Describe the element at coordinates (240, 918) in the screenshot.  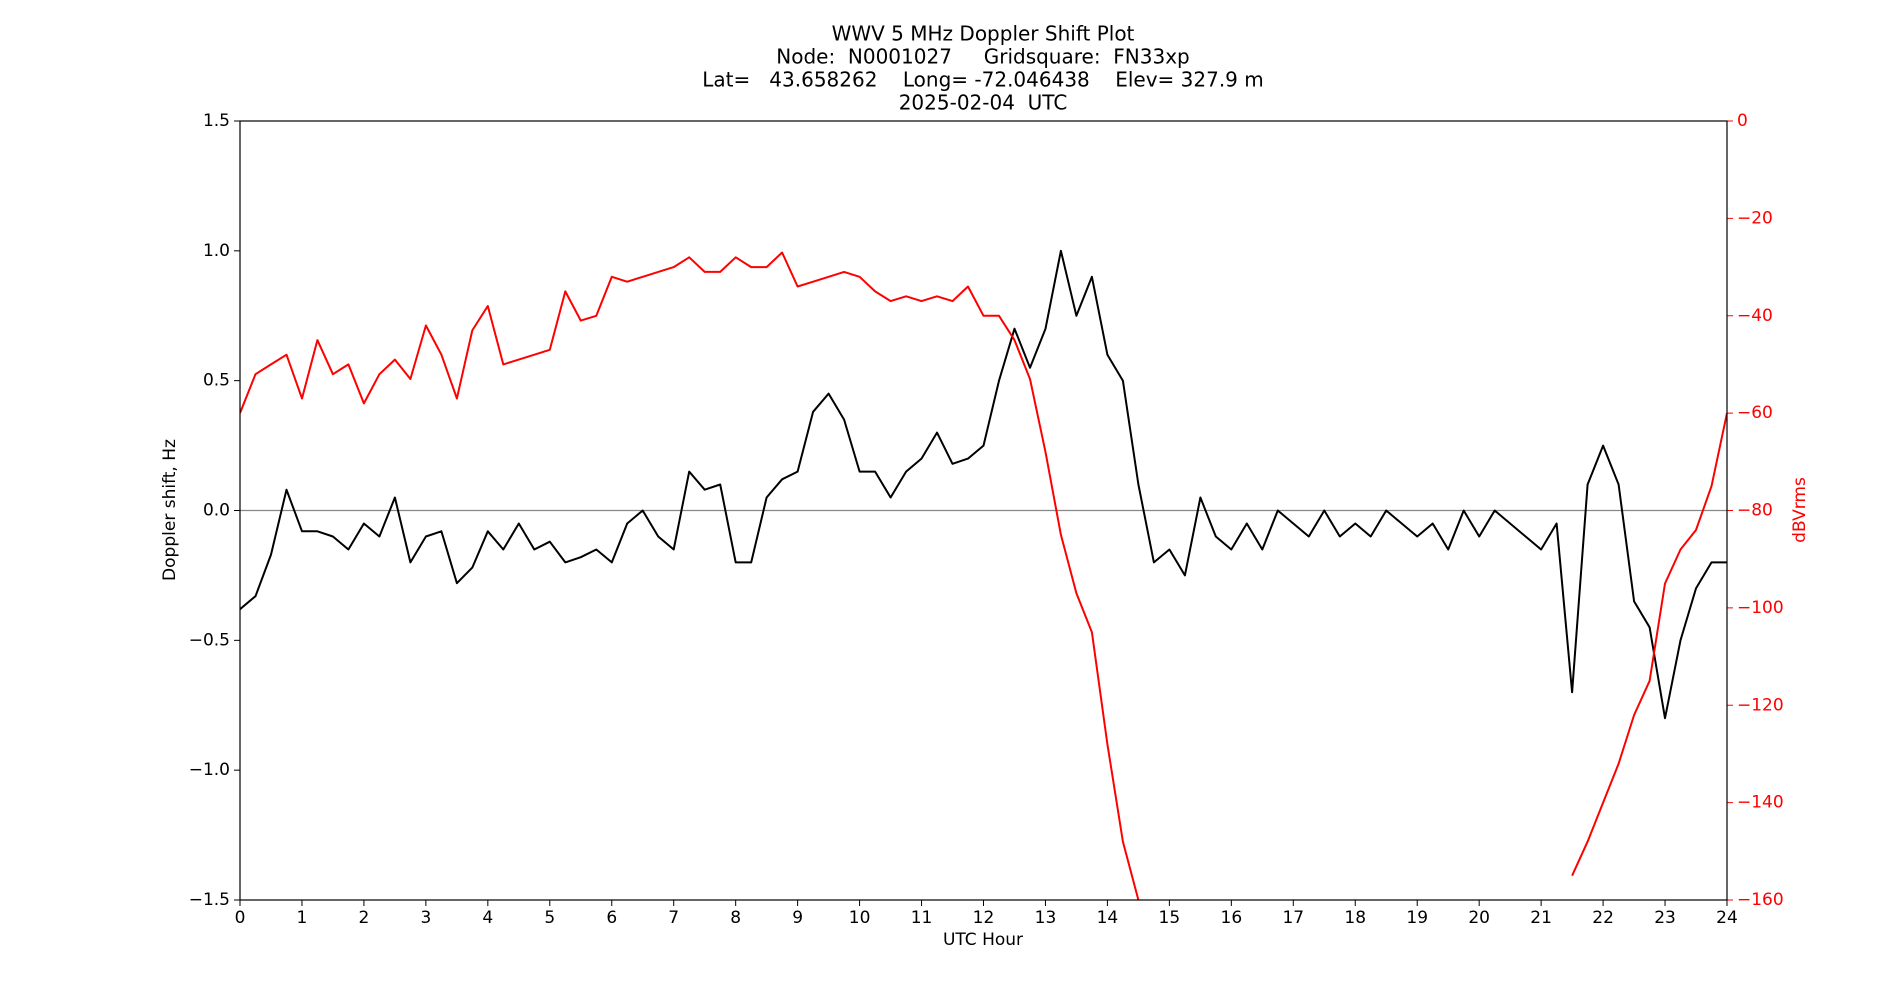
I see `x-tick-label: 0` at that location.